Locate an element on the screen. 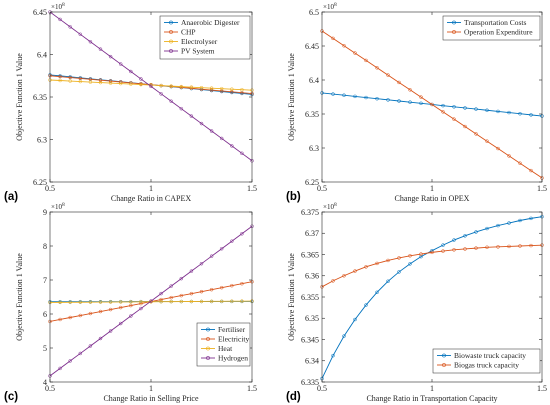  panel-label: (a) is located at coordinates (11, 197).